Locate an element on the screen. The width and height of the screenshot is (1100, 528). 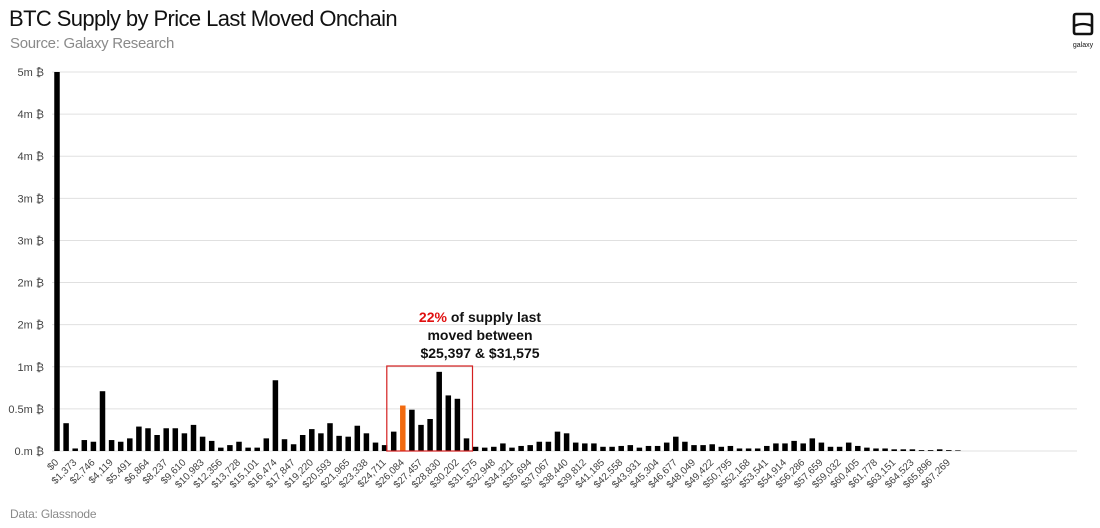
annotation-line-1-text: of supply last is located at coordinates (494, 317).